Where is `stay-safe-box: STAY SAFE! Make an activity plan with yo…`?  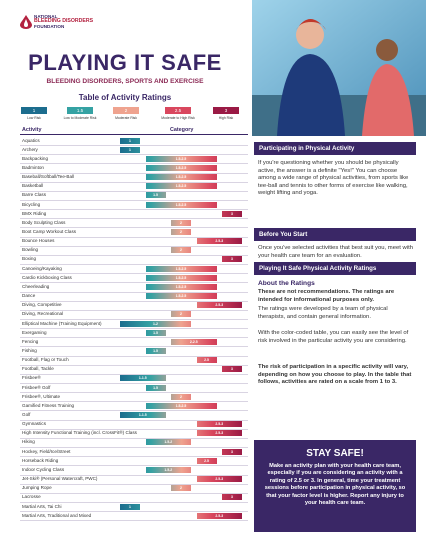
stay-safe-box: STAY SAFE! Make an activity plan with yo… is located at coordinates (335, 486).